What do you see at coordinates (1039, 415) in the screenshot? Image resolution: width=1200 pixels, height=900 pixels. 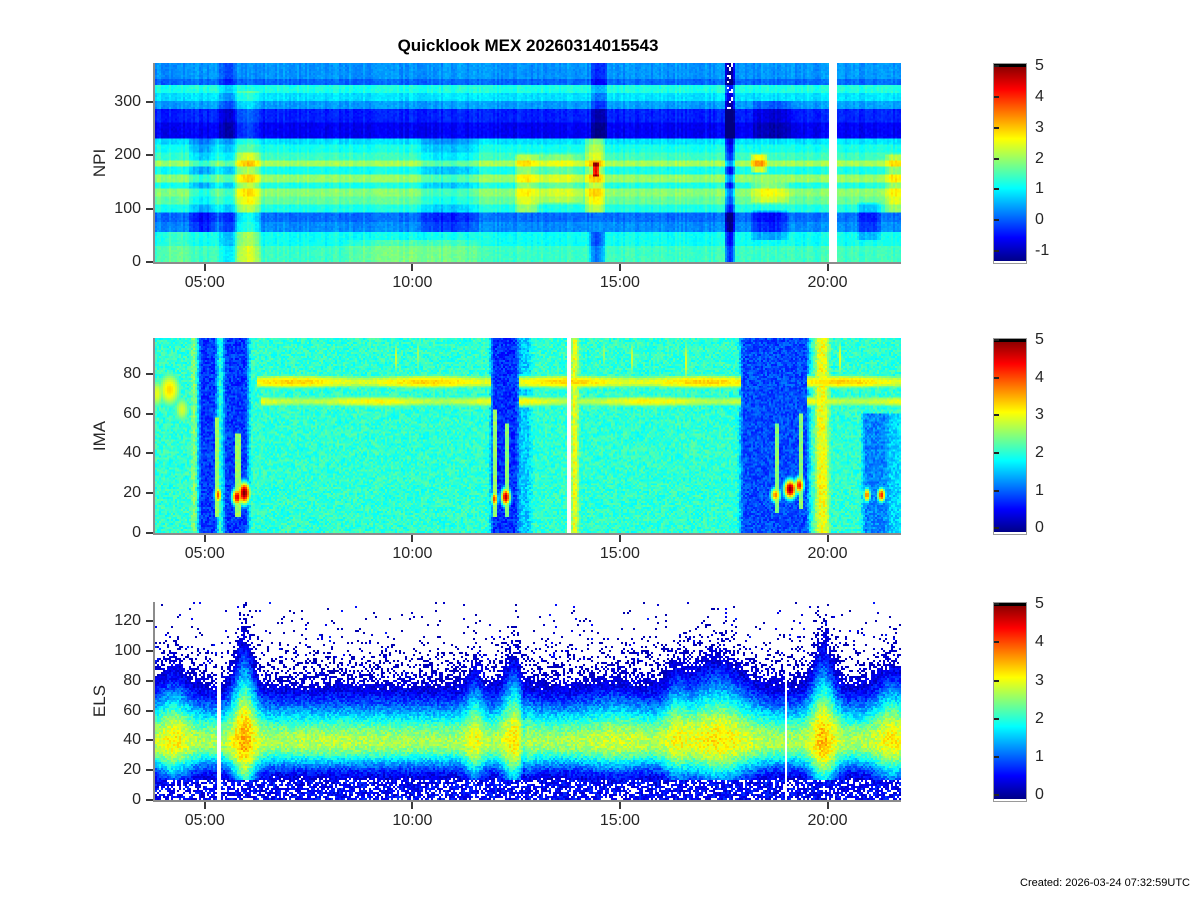 I see `ima-cbar-tick-label: 3` at bounding box center [1039, 415].